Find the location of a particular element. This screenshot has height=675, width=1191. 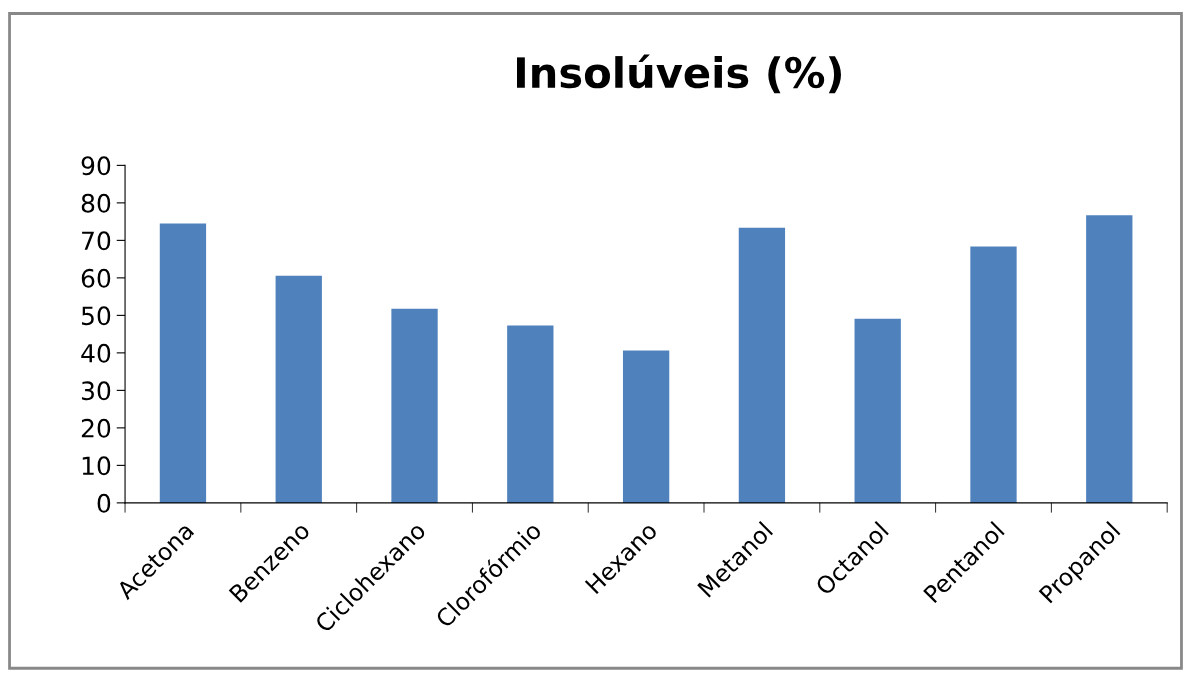

y-tick-label: 0 is located at coordinates (104, 503).